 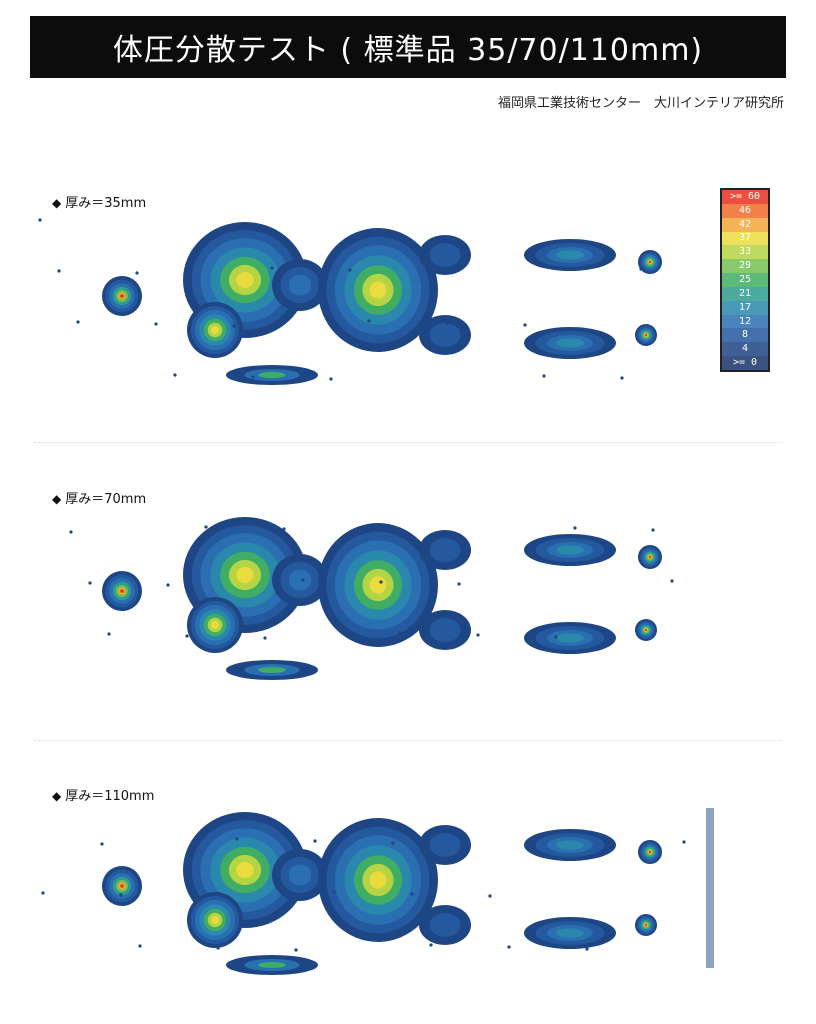 What do you see at coordinates (745, 210) in the screenshot?
I see `legend-row: 46` at bounding box center [745, 210].